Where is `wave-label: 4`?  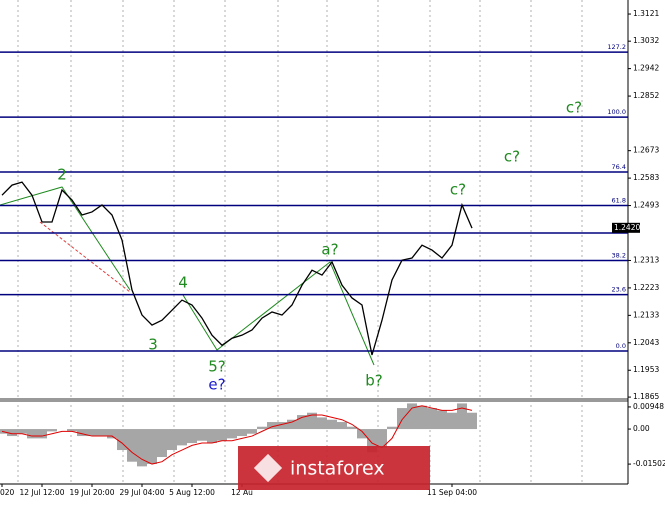 wave-label: 4 is located at coordinates (183, 283).